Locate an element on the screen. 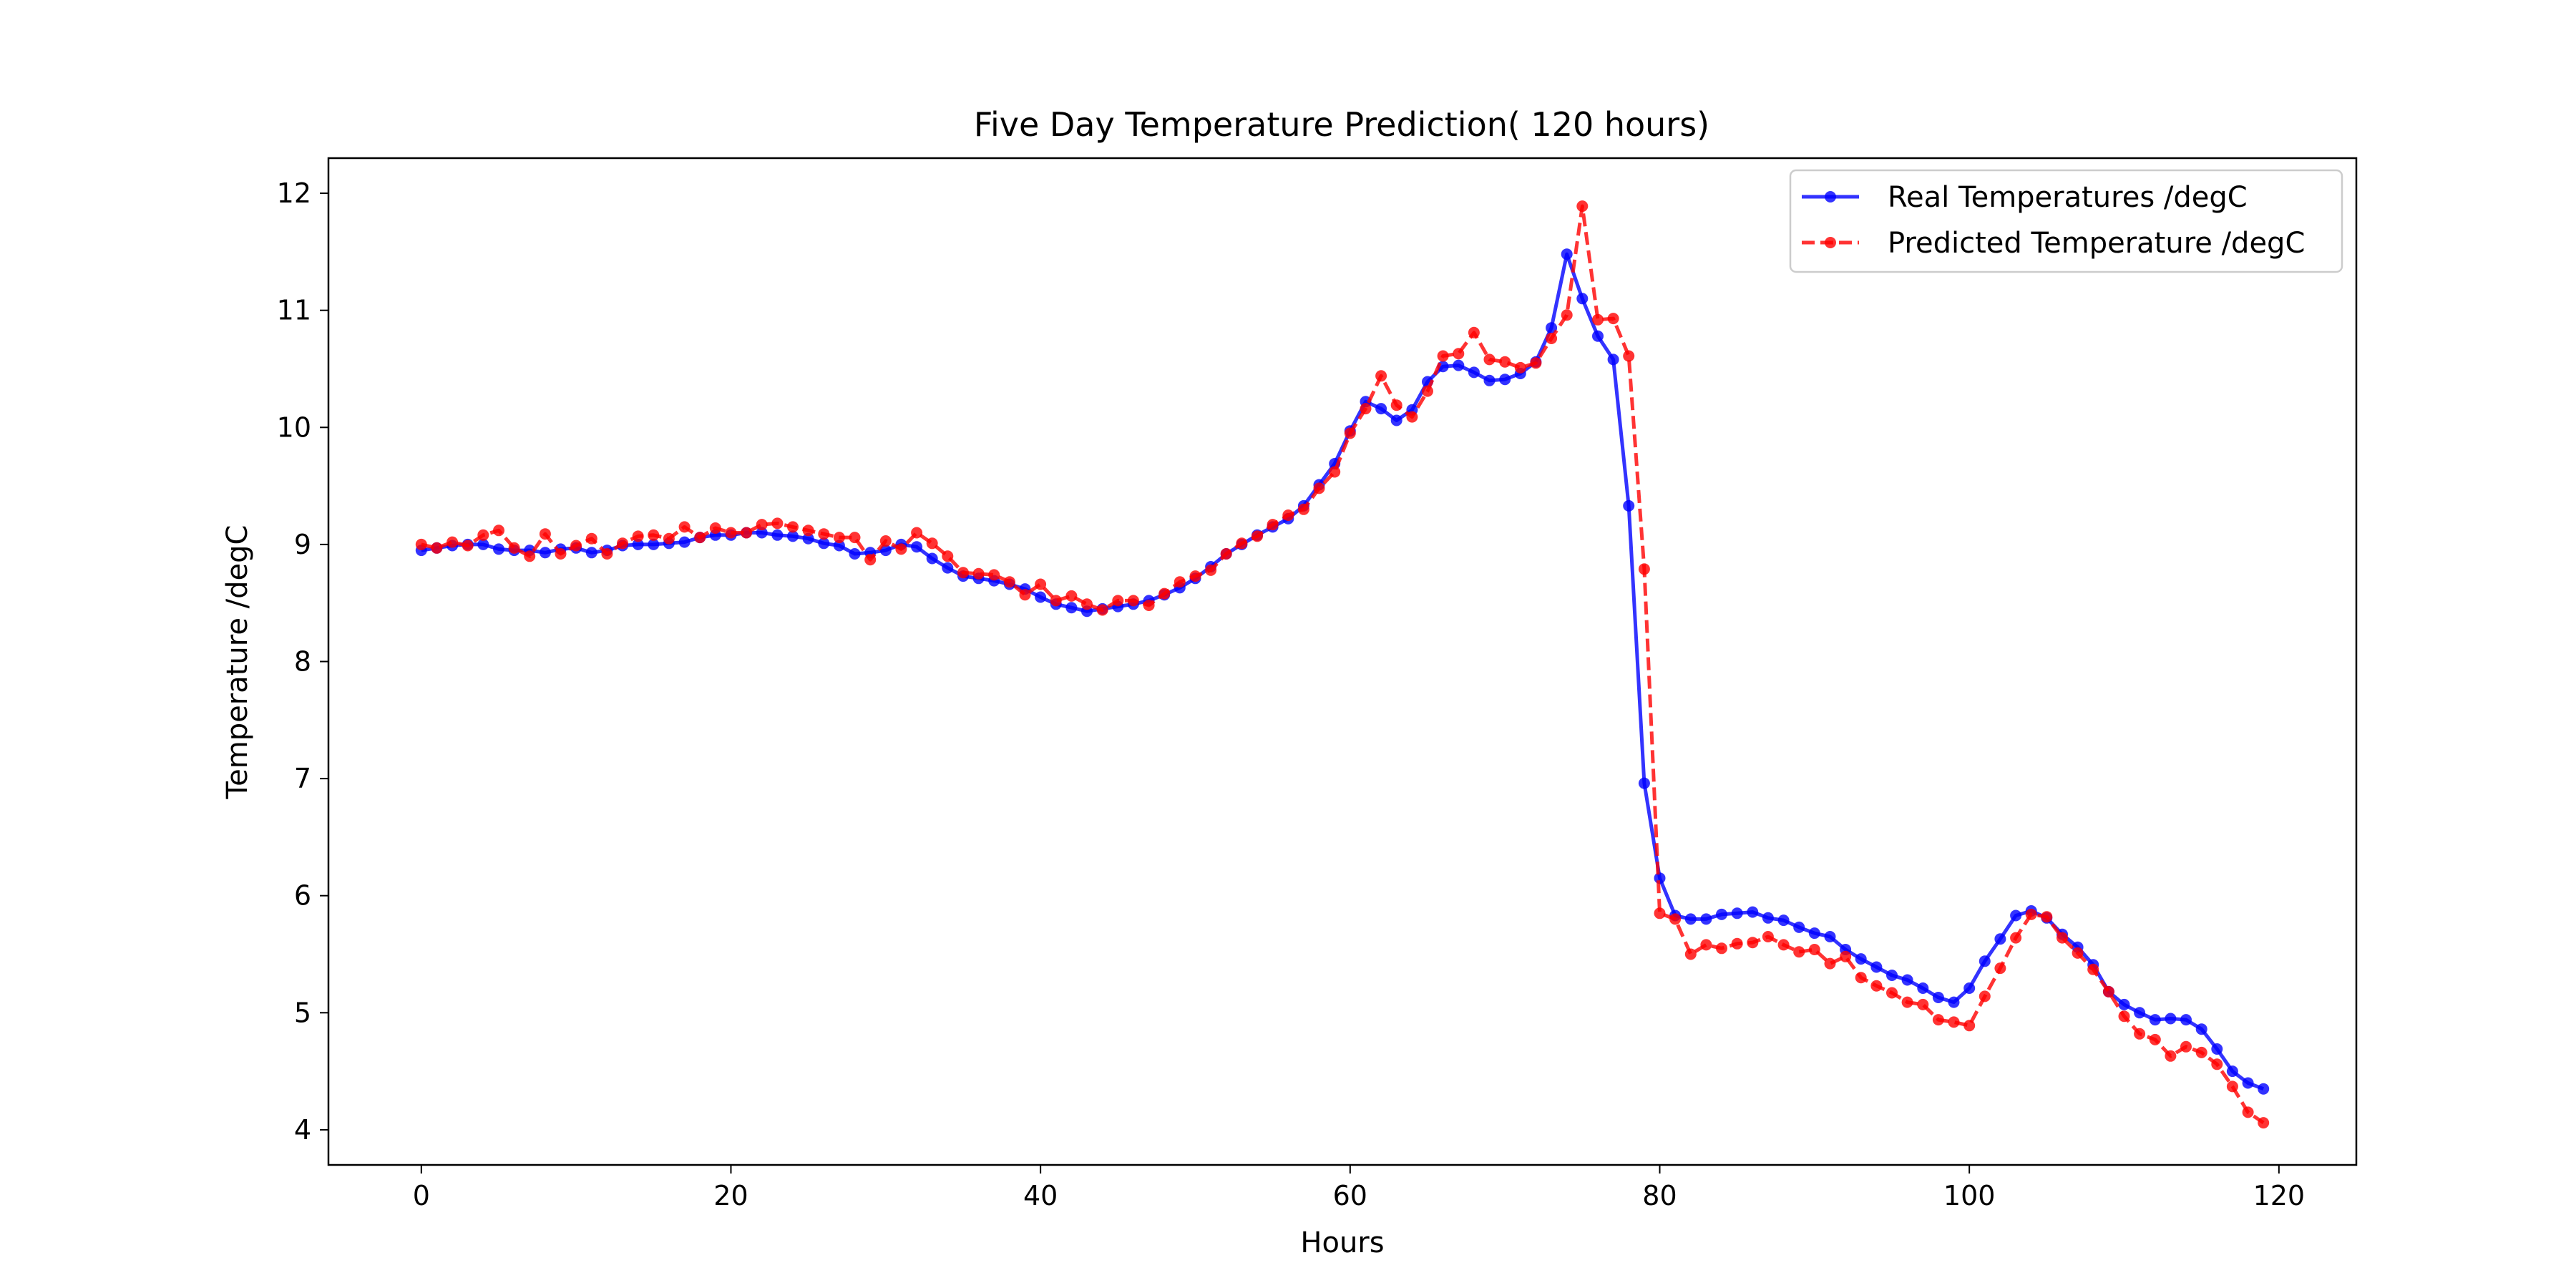 This screenshot has height=1288, width=2576. y-tick-label: 4 is located at coordinates (302, 1130).